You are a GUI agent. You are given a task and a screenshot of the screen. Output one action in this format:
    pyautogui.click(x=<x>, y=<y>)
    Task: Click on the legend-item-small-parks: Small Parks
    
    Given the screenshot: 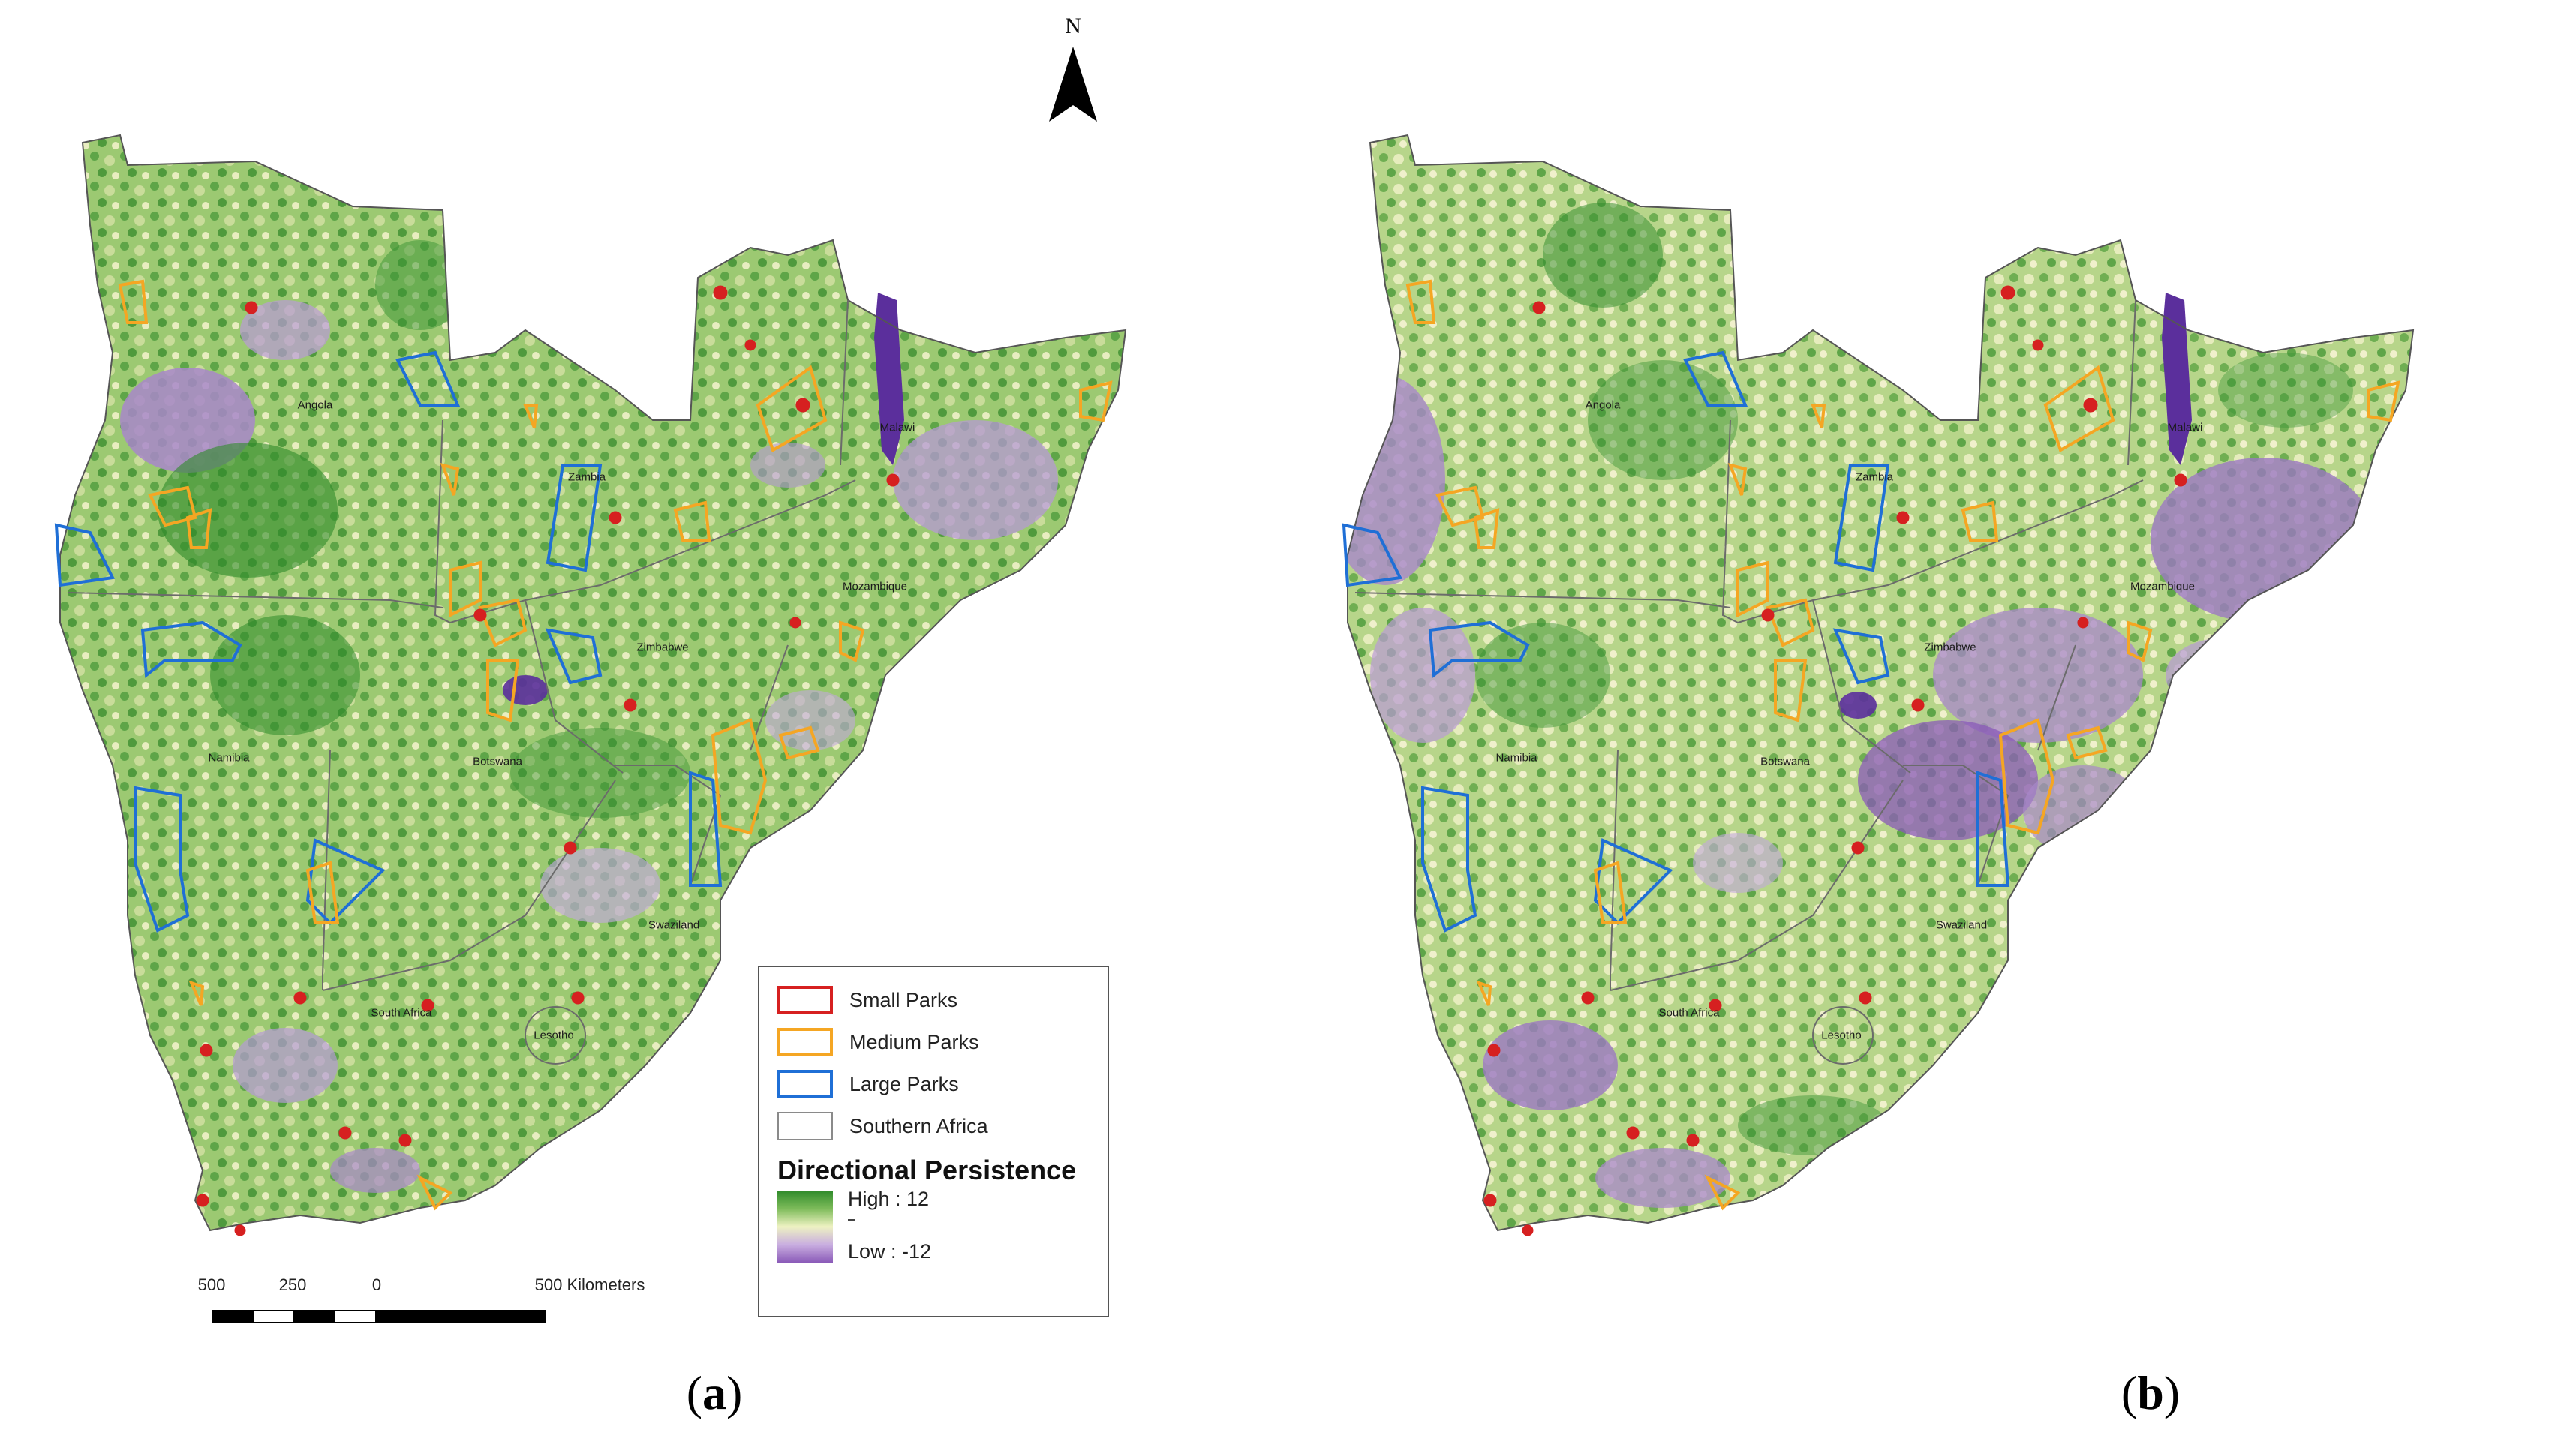 What is the action you would take?
    pyautogui.click(x=867, y=1000)
    